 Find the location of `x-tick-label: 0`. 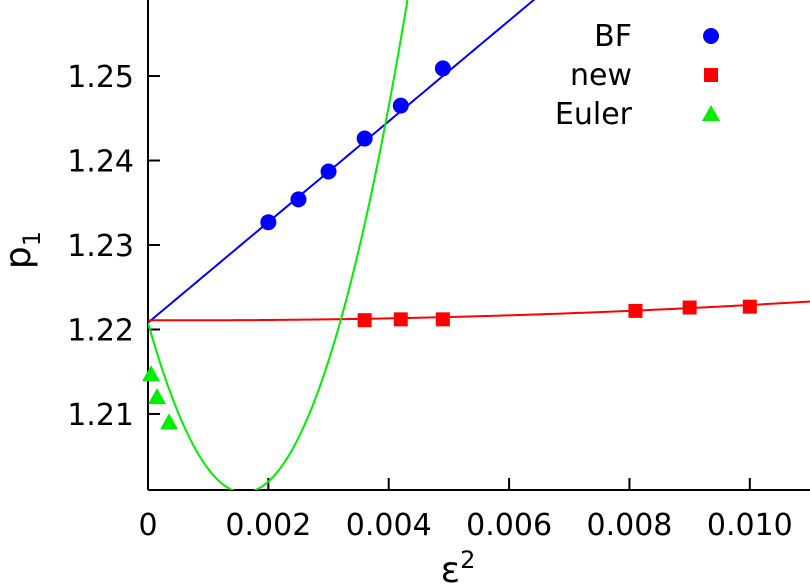

x-tick-label: 0 is located at coordinates (147, 525).